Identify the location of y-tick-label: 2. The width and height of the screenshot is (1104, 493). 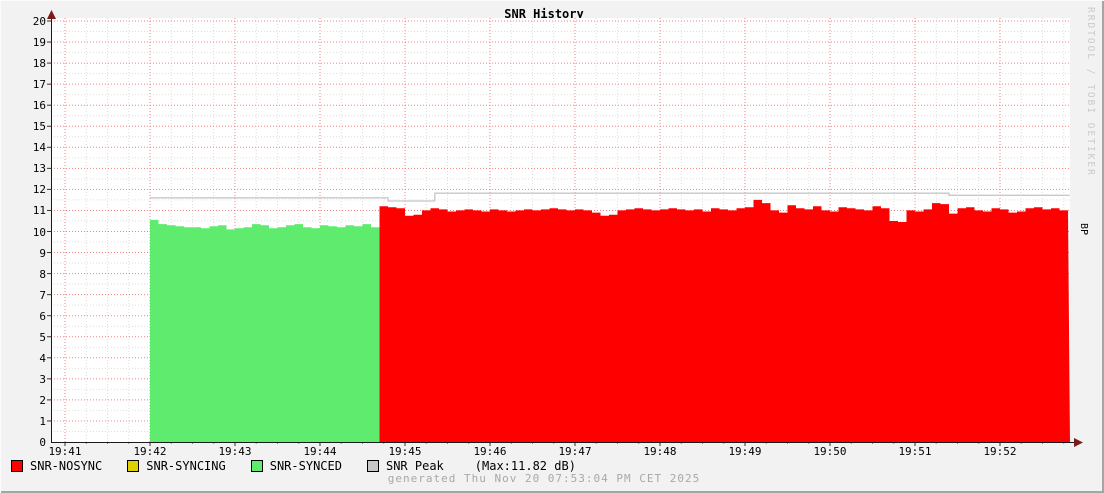
(42, 400).